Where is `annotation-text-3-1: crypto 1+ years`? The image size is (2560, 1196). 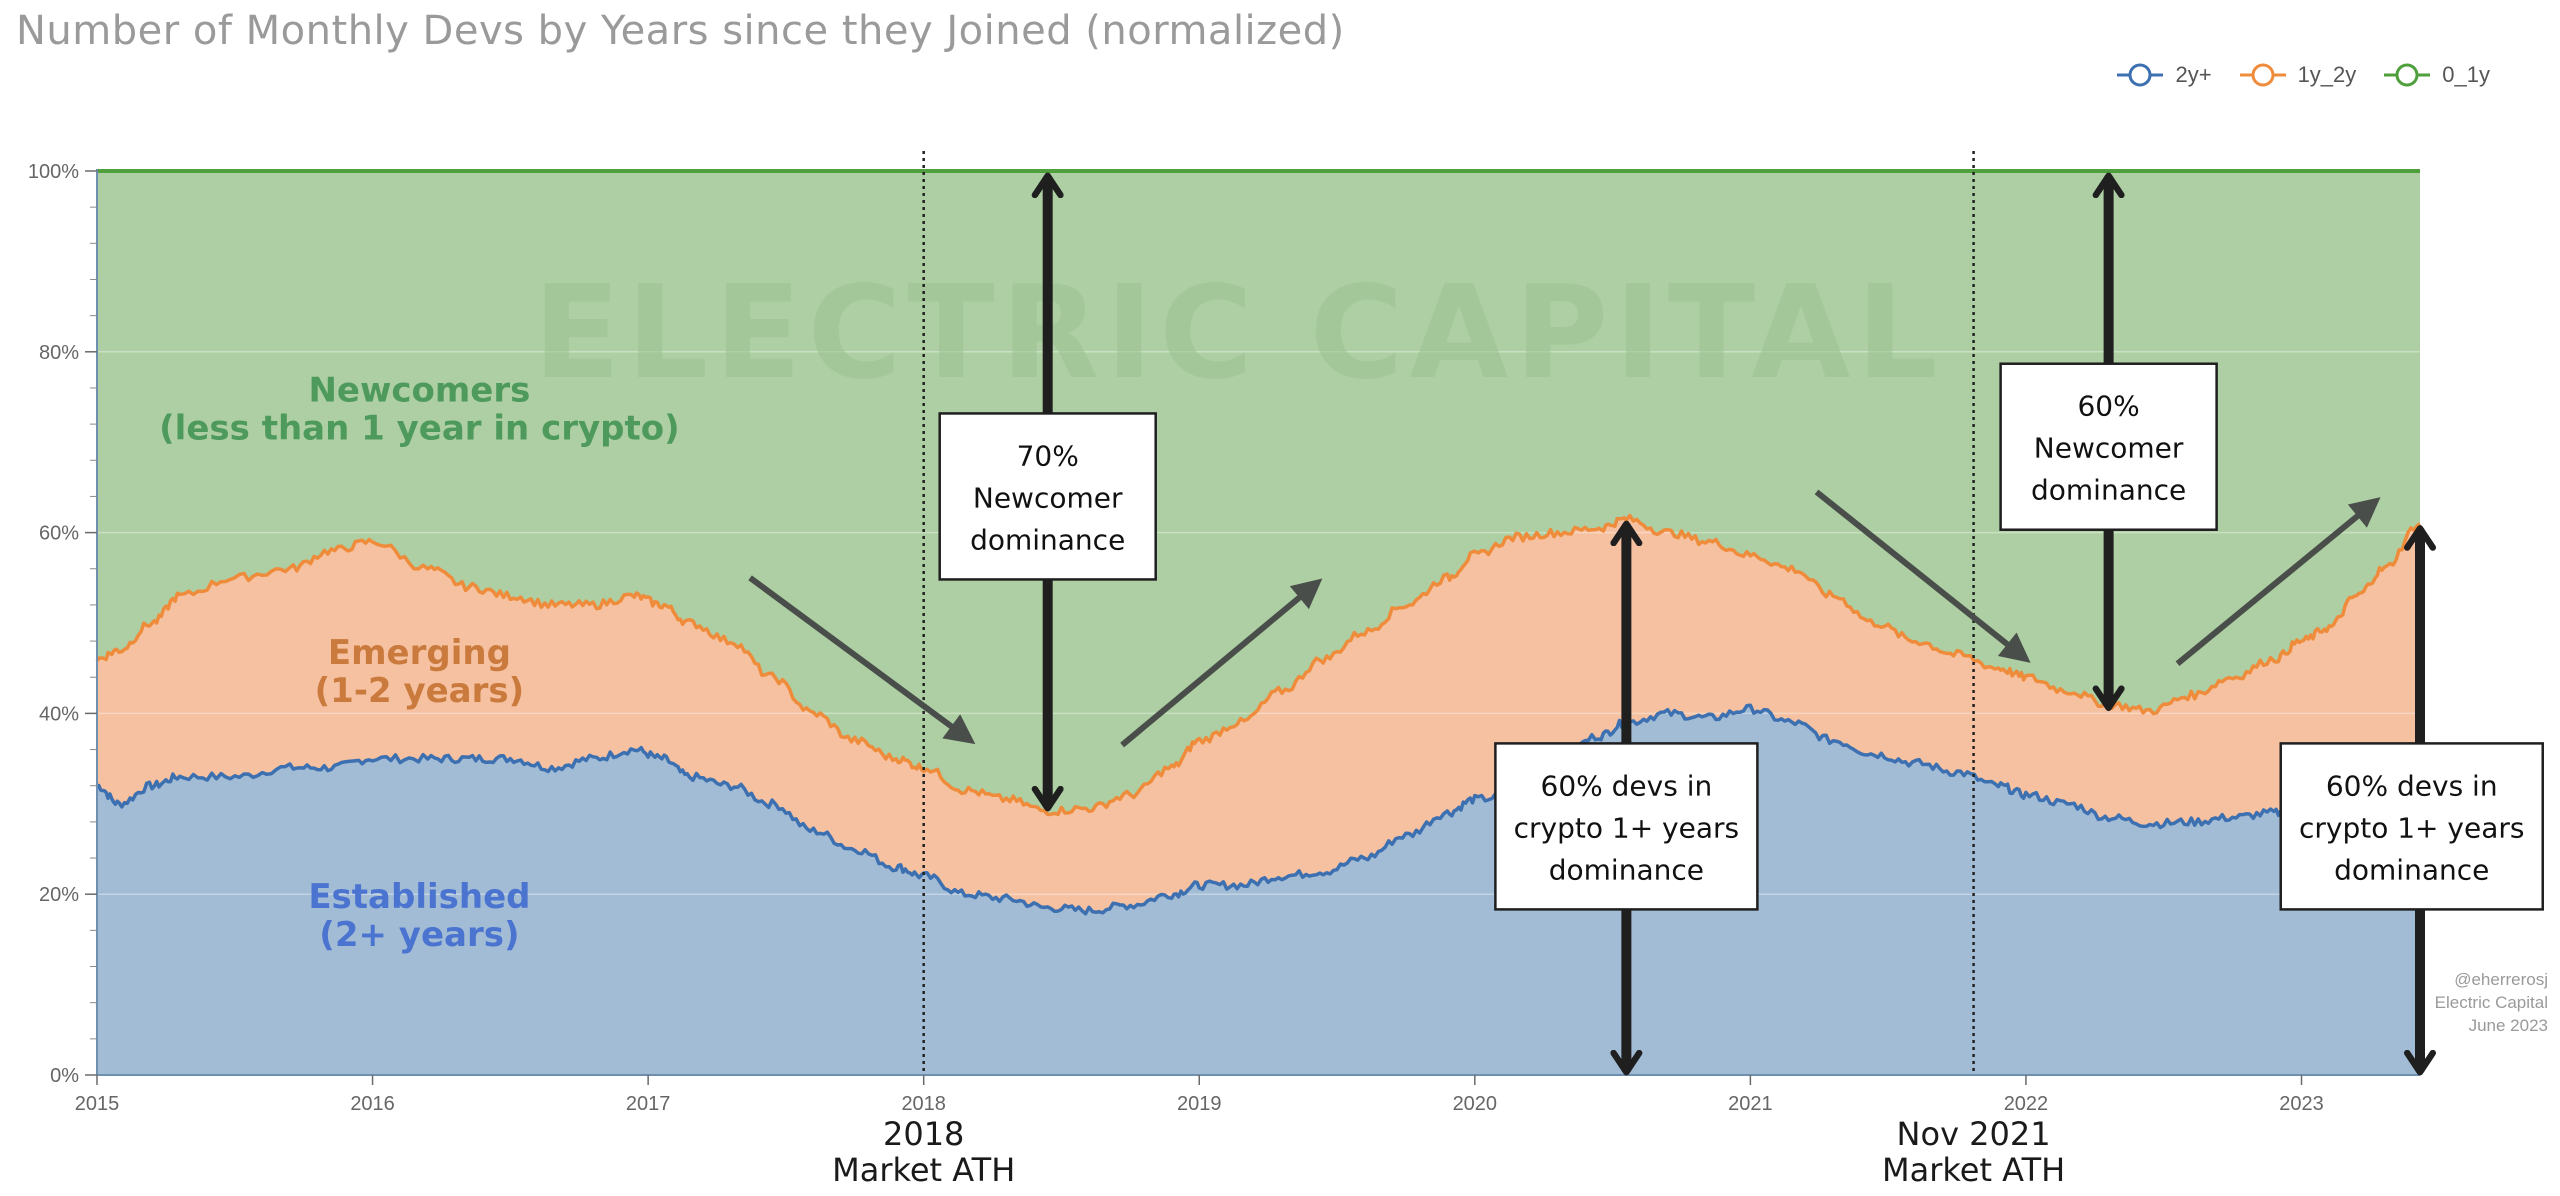 annotation-text-3-1: crypto 1+ years is located at coordinates (2412, 827).